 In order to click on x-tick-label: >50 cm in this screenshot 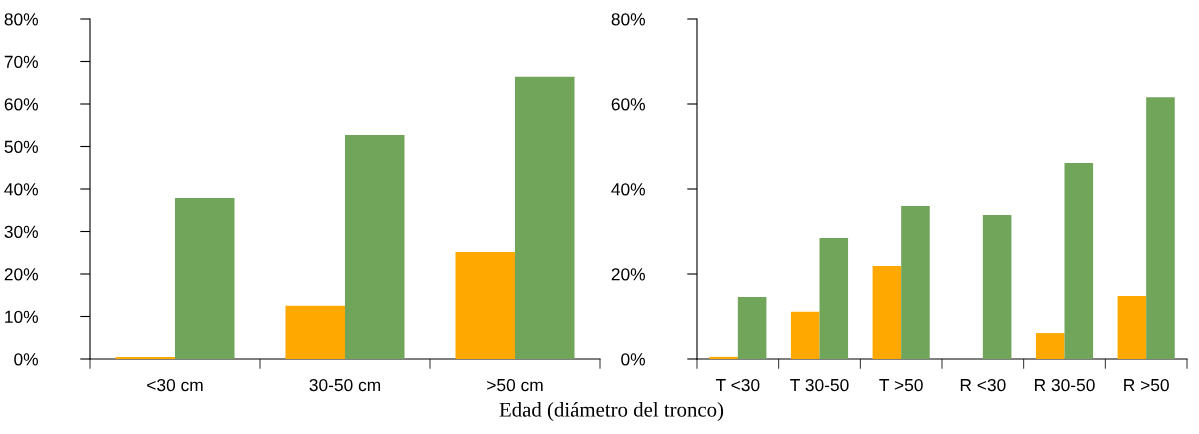, I will do `click(515, 385)`.